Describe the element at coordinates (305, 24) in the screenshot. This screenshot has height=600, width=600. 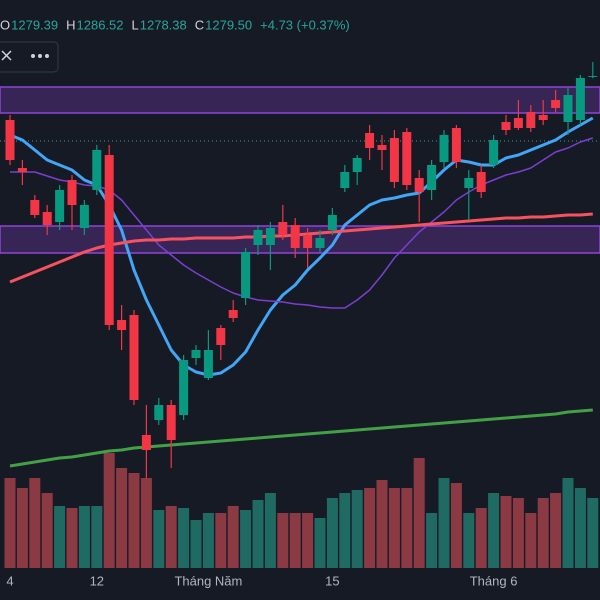
I see `change: +4.73 (+0.37%)` at that location.